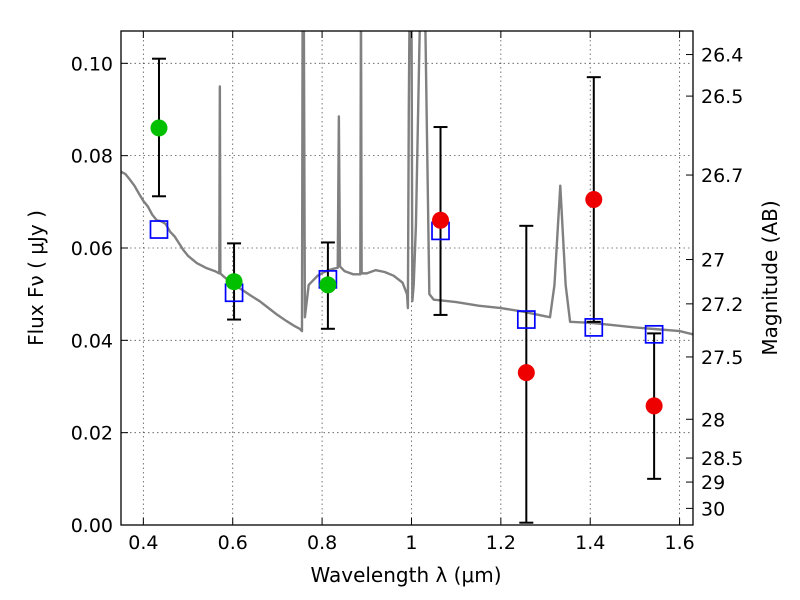  What do you see at coordinates (92, 249) in the screenshot?
I see `y-tick-label: 0.06` at bounding box center [92, 249].